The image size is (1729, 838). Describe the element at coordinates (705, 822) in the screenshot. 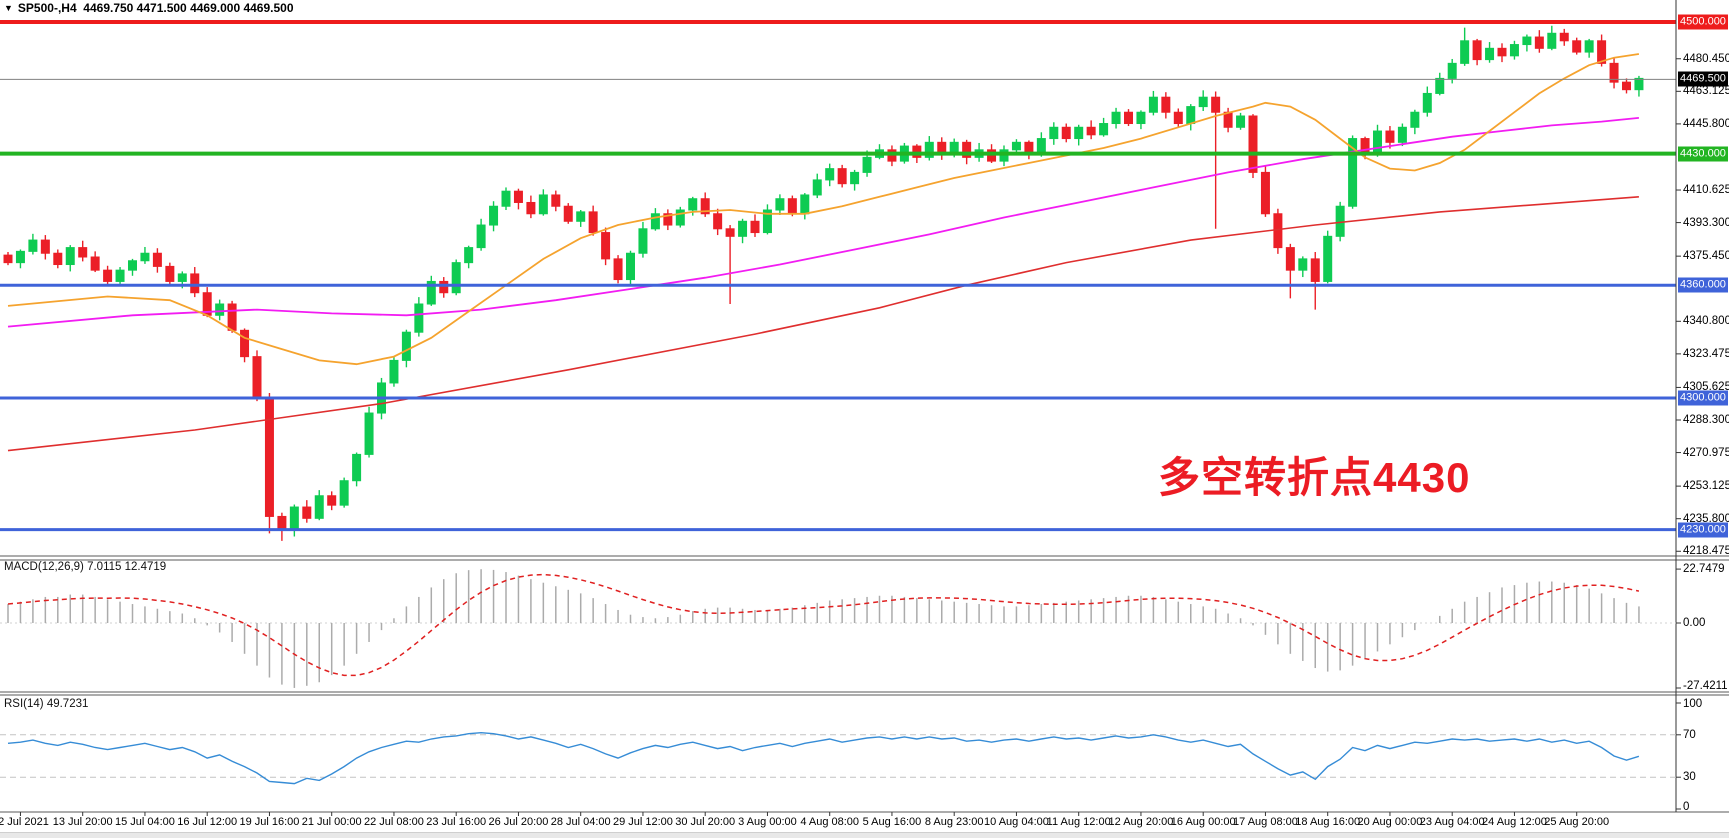

I see `time-axis-label: 30 Jul 20:00` at that location.